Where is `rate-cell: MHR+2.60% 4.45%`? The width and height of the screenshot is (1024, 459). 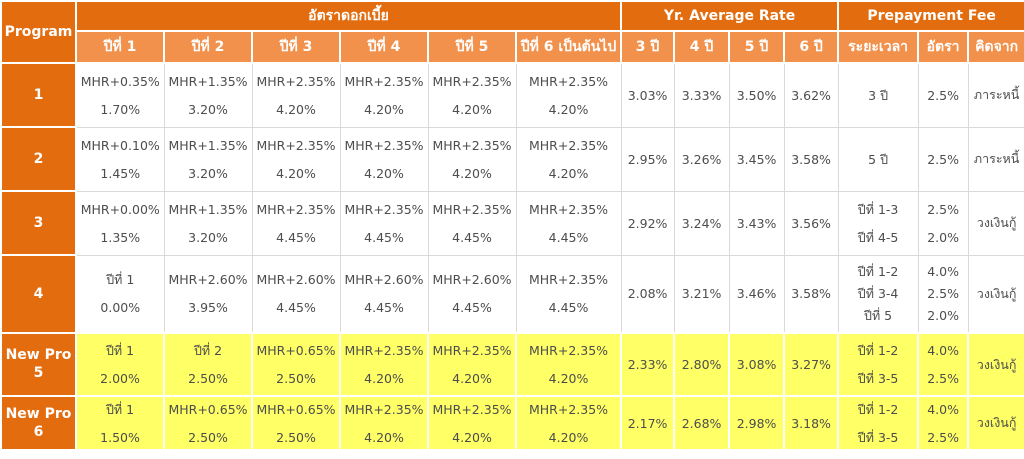 rate-cell: MHR+2.60% 4.45% is located at coordinates (384, 294).